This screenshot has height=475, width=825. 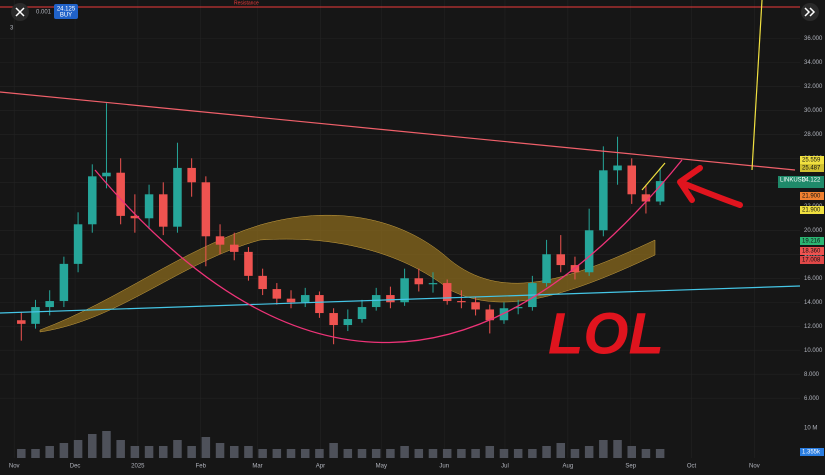 I want to click on tag-text: 1.355k, so click(x=811, y=453).